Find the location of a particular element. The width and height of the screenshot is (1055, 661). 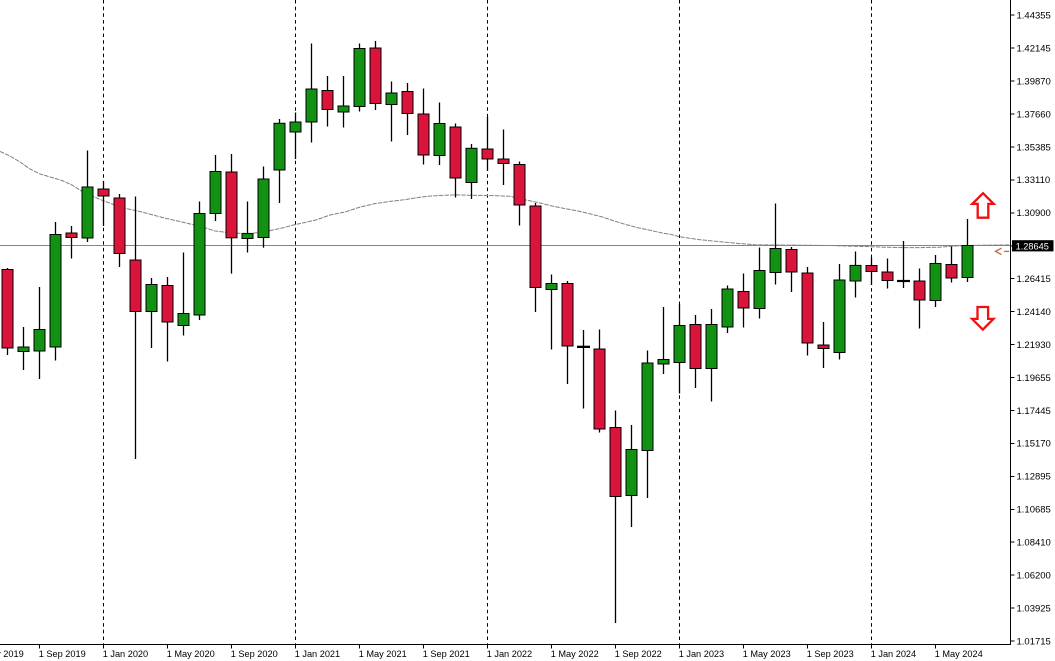

svg-text: 1 May 2019 is located at coordinates (12, 654).